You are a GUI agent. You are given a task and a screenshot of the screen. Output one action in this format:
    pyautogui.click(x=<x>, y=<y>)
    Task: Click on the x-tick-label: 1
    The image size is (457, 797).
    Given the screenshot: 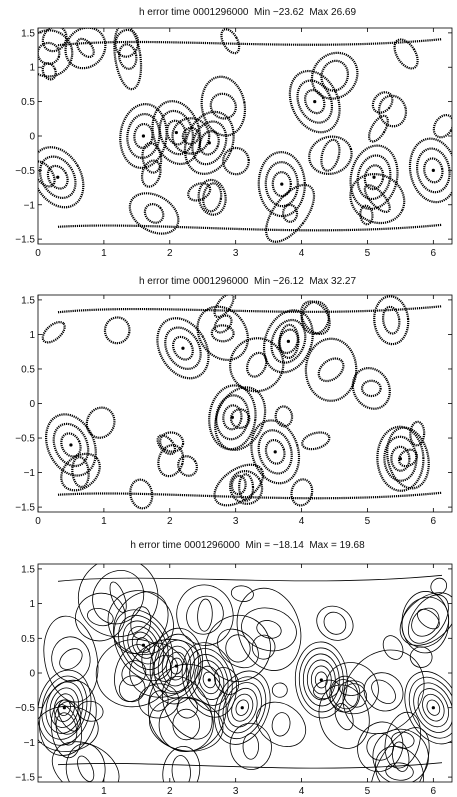 What is the action you would take?
    pyautogui.click(x=104, y=521)
    